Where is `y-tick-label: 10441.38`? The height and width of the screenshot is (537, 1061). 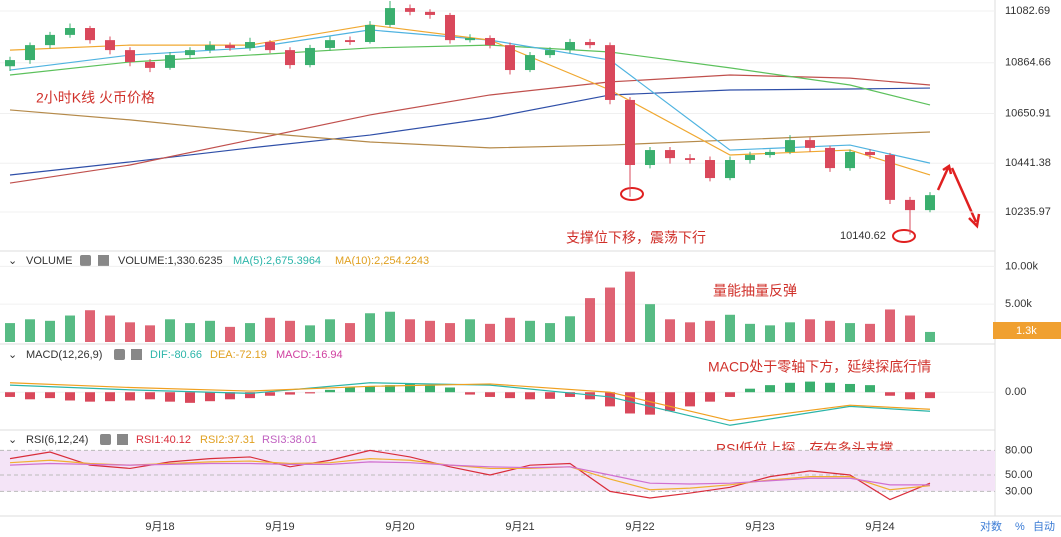 y-tick-label: 10441.38 is located at coordinates (1028, 163).